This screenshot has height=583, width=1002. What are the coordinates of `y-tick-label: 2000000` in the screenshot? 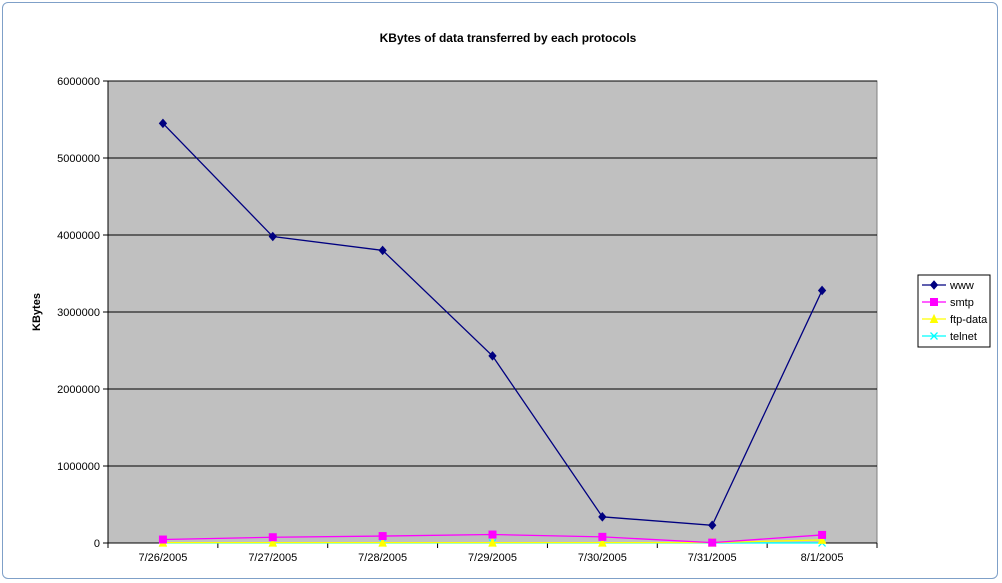 It's located at (78, 390).